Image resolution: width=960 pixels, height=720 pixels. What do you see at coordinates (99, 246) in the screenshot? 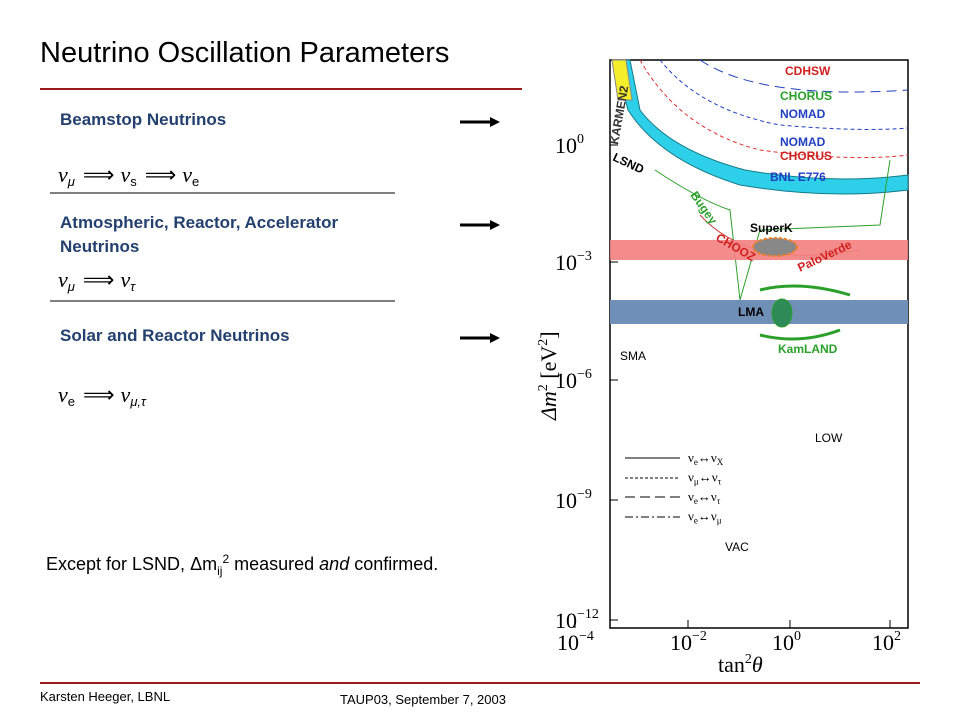
I see `section-heading: Neutrinos` at bounding box center [99, 246].